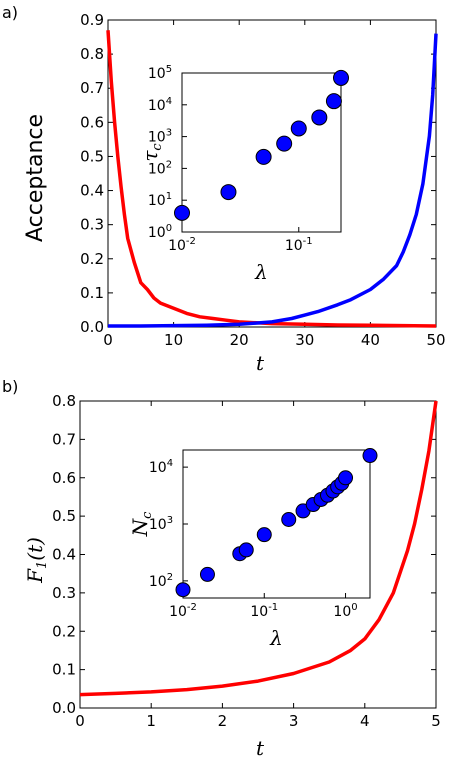  I want to click on panel-a-xtick-label: 0, so click(108, 340).